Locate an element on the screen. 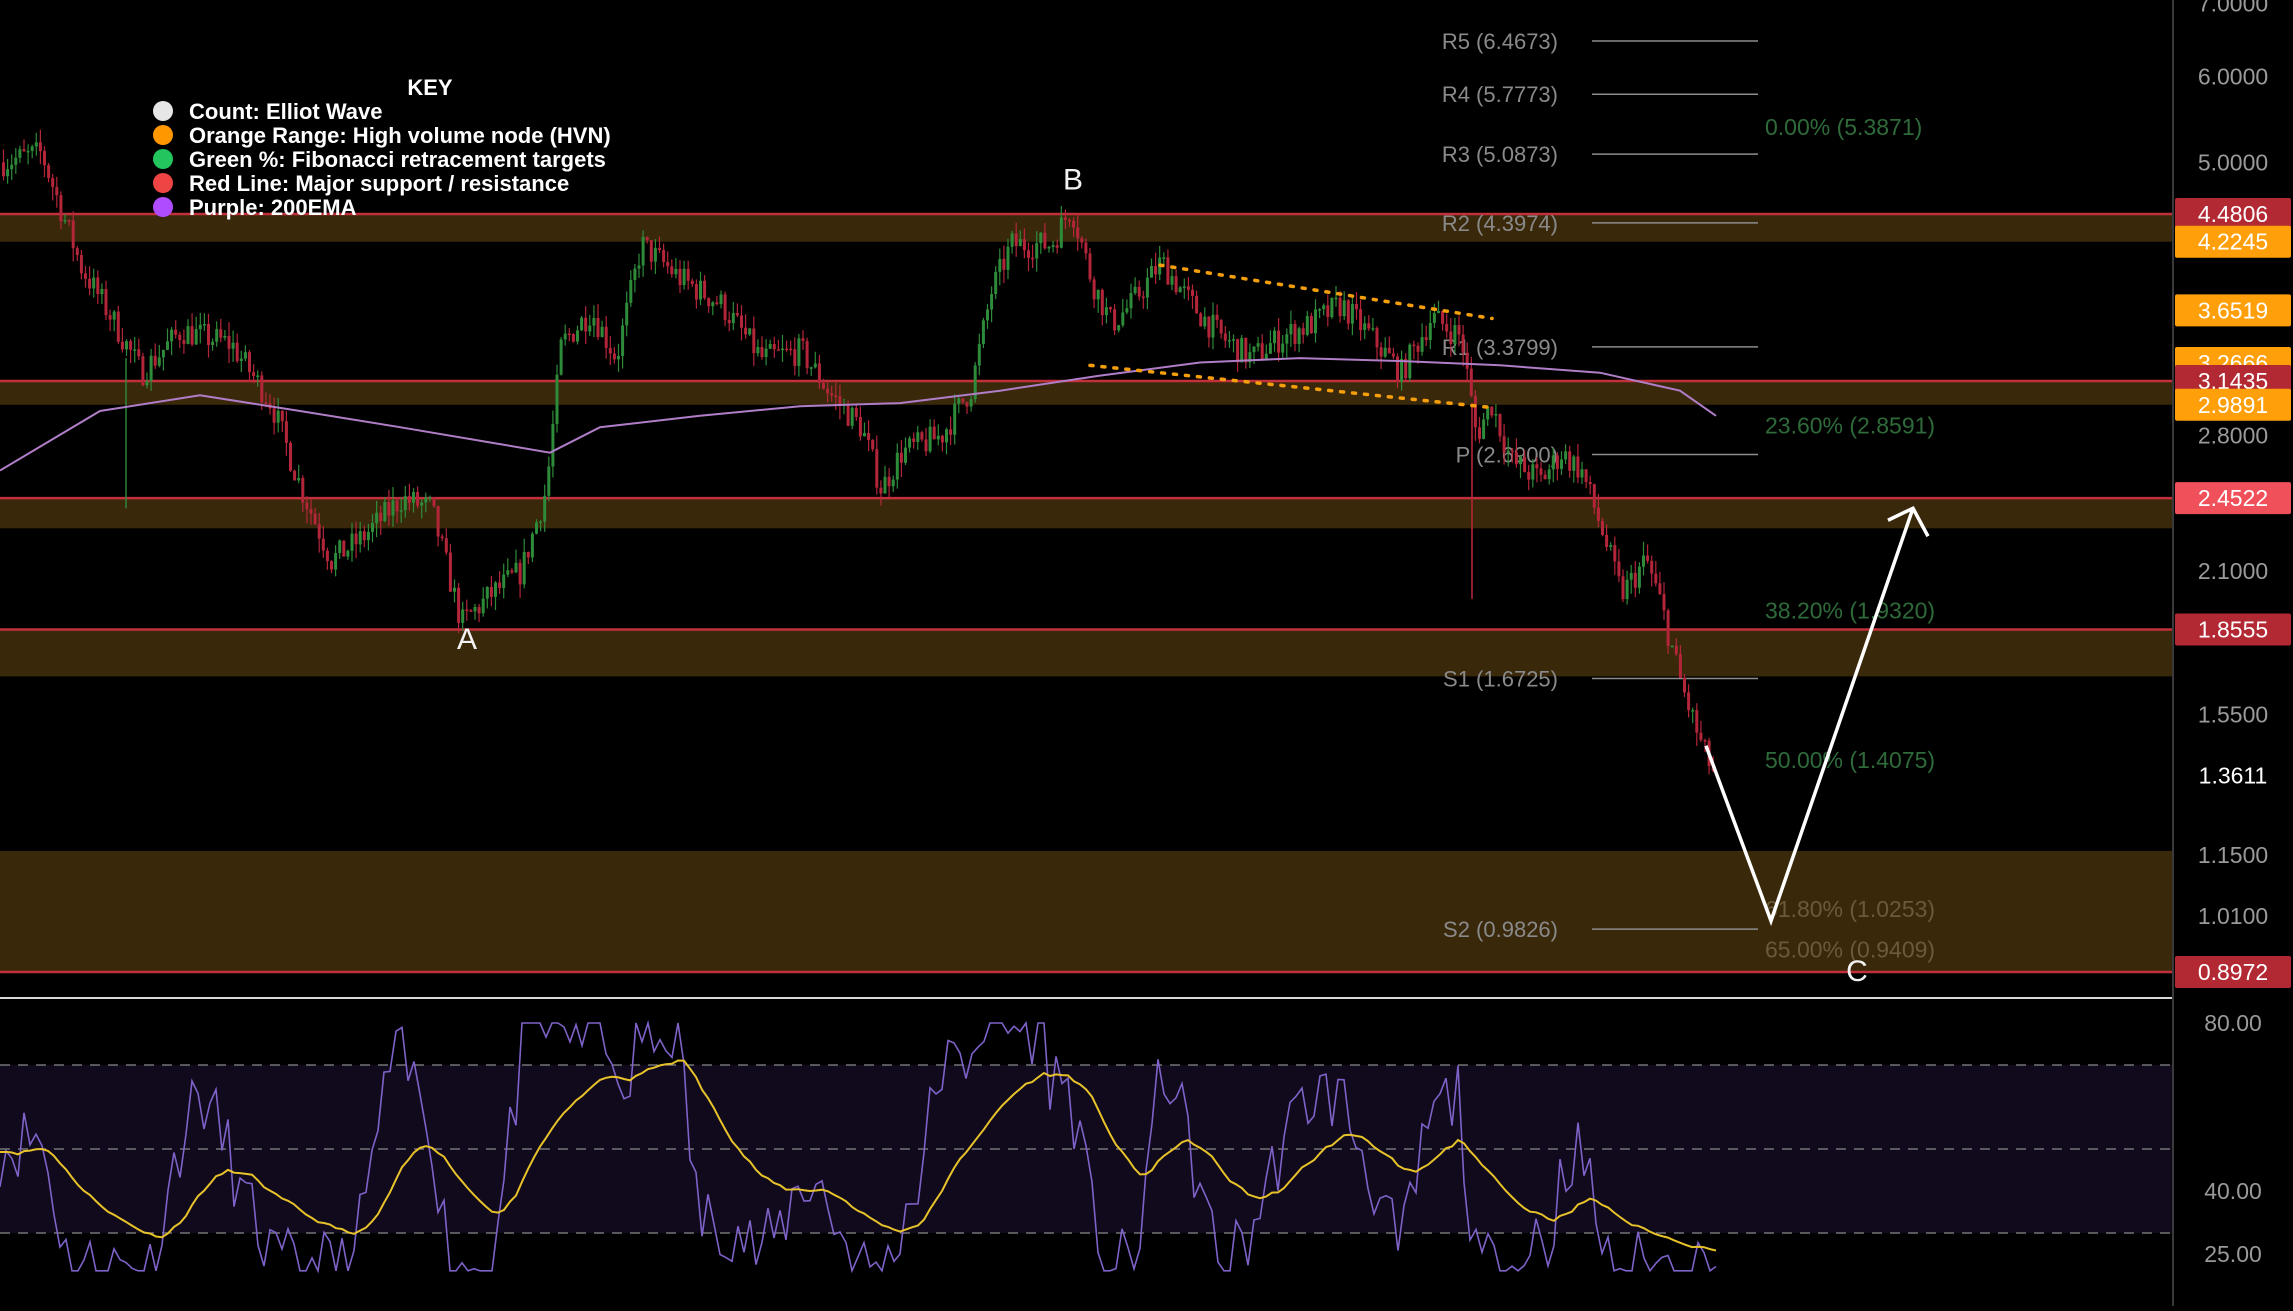  key-item: Purple: 200EMA is located at coordinates (273, 207).